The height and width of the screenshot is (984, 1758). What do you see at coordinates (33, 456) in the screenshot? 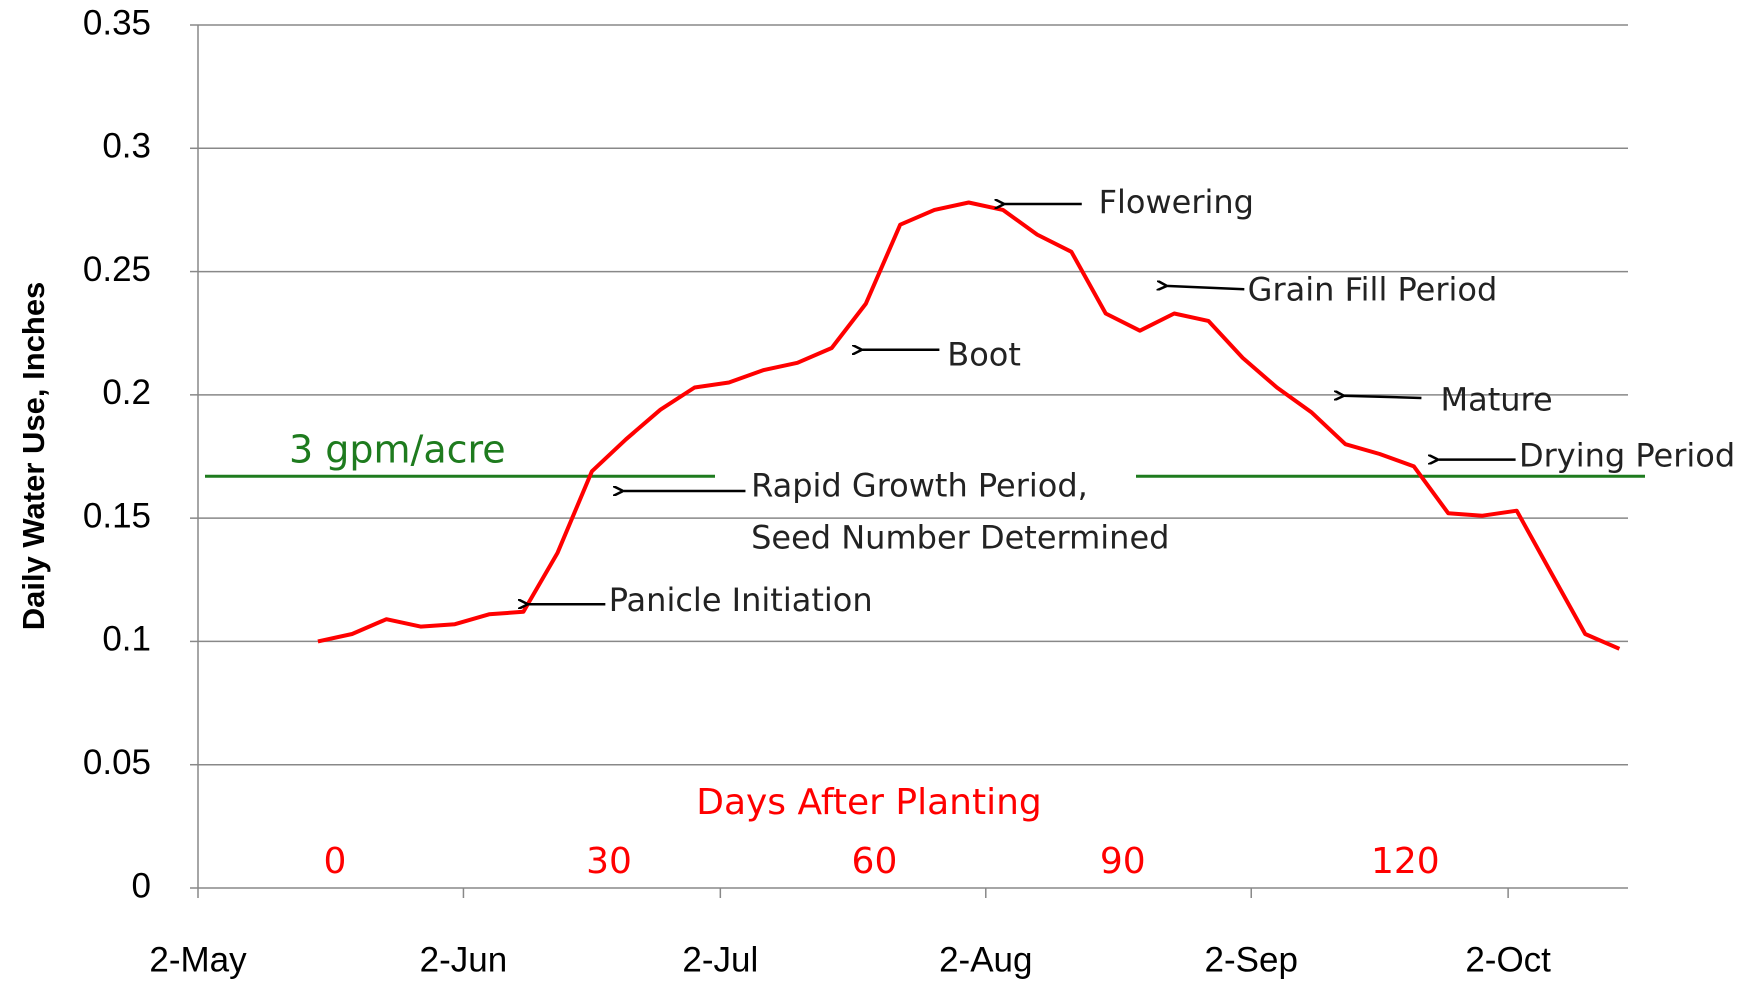
I see `y-axis-label: Daily Water Use, Inches` at bounding box center [33, 456].